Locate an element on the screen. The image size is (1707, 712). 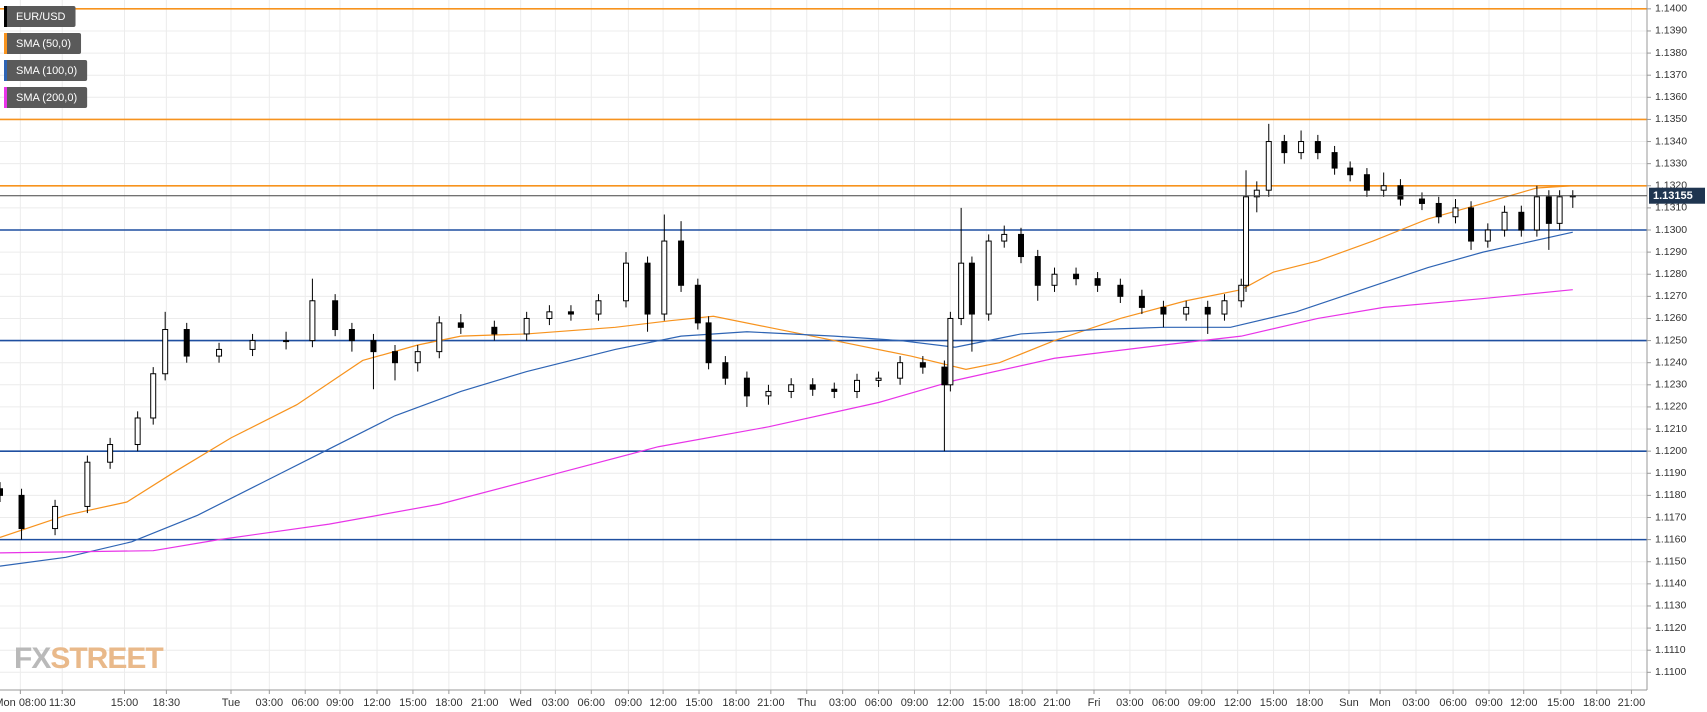
x-tick-label: 18:30 is located at coordinates (167, 703).